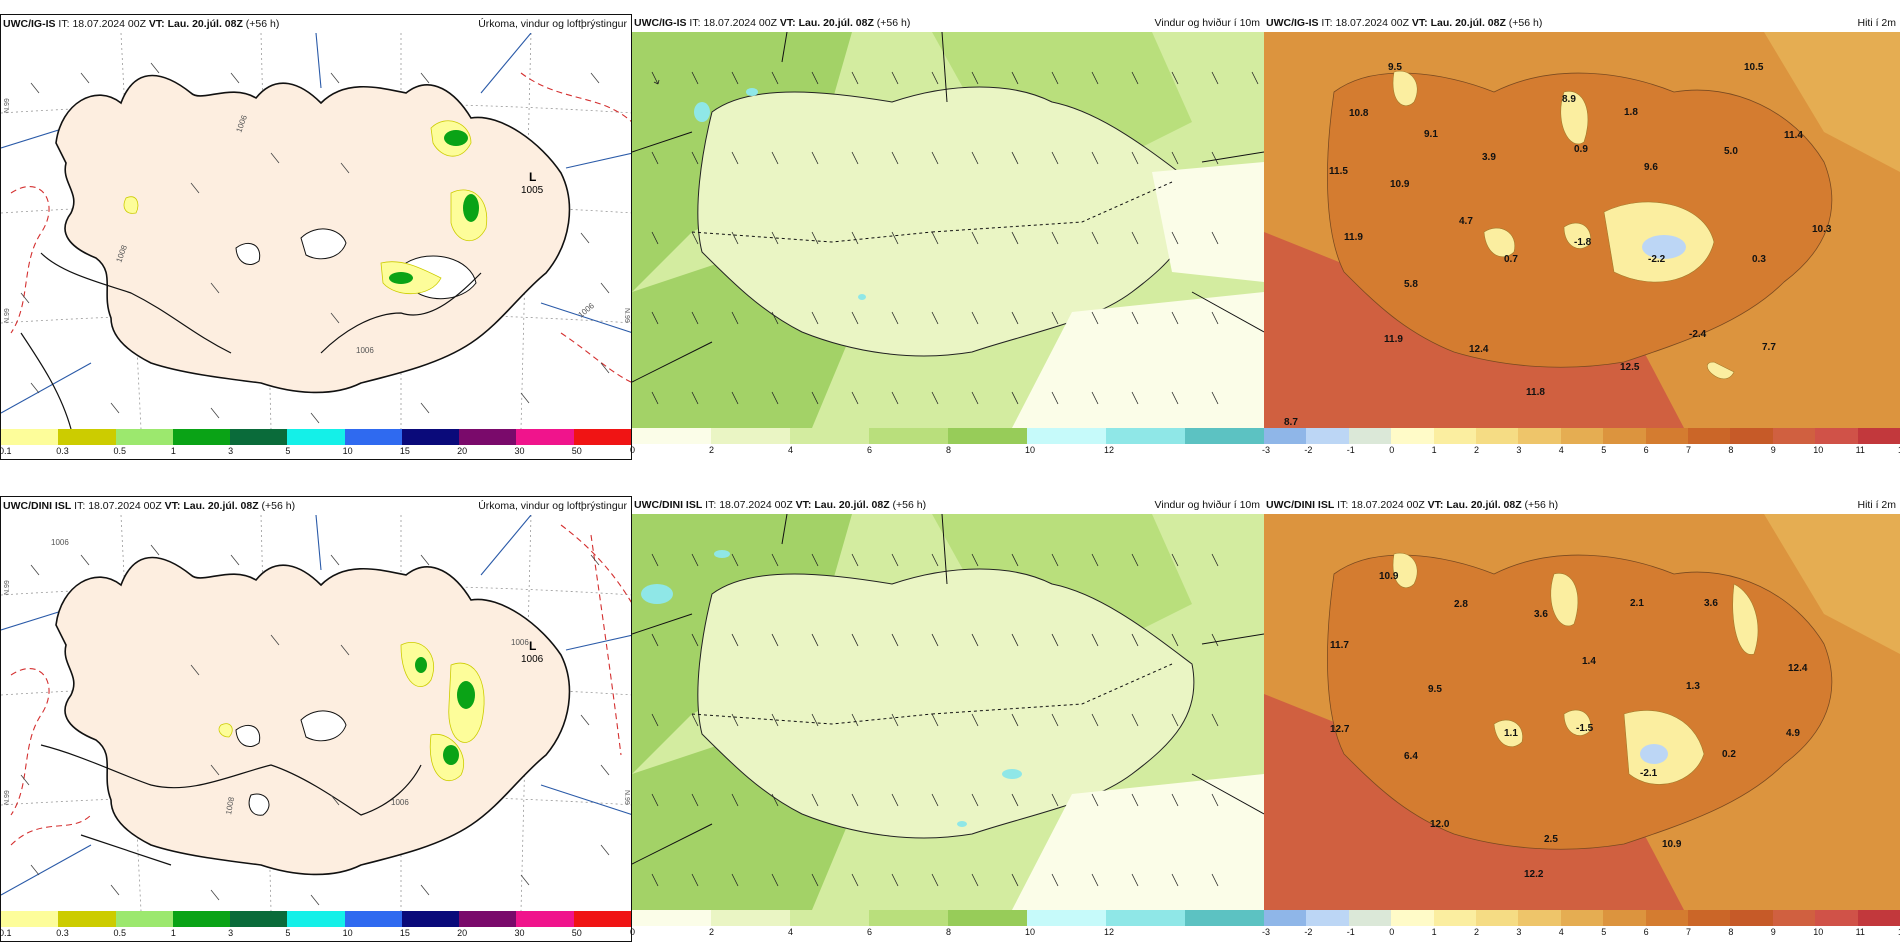 This screenshot has height=950, width=1900. I want to click on colorbar-tick-label: -2, so click(1308, 450).